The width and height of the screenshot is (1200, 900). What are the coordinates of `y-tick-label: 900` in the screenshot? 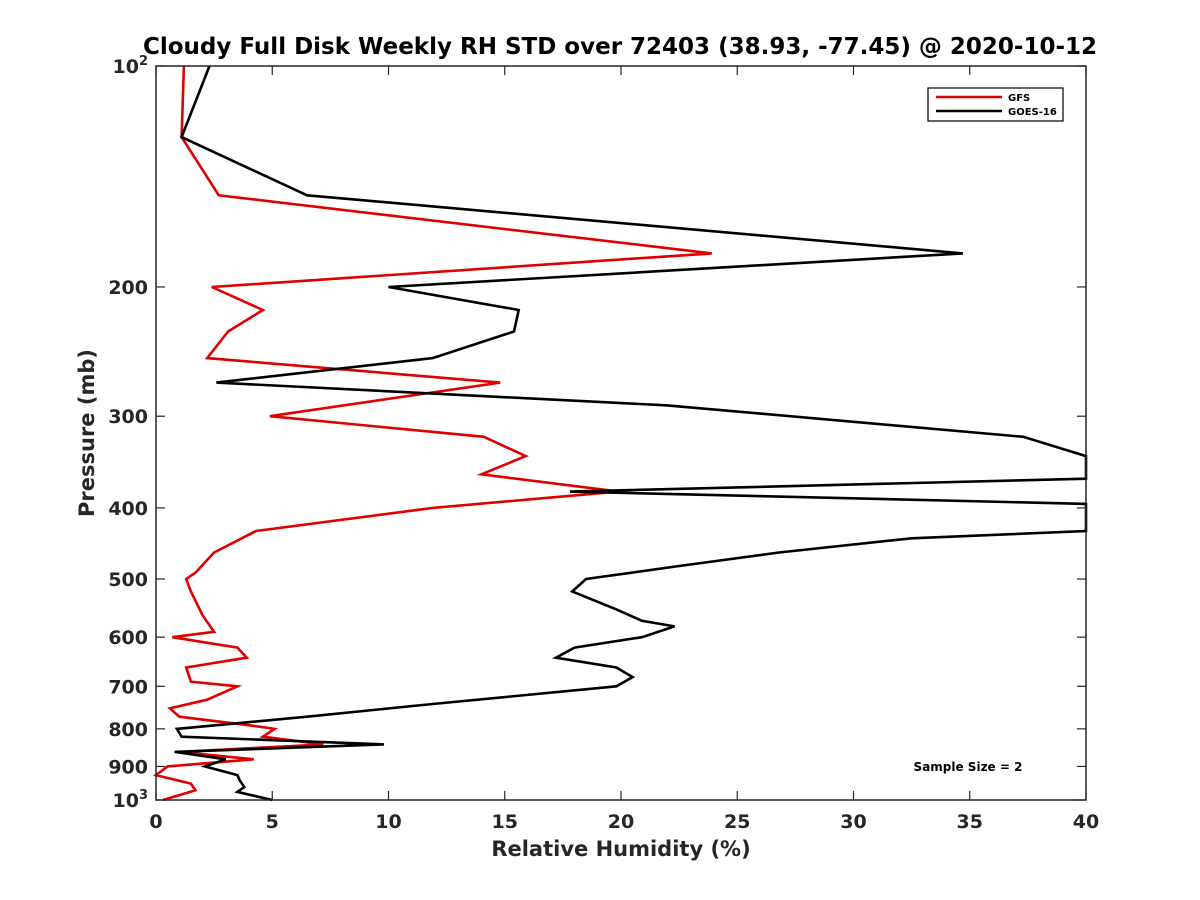 It's located at (128, 767).